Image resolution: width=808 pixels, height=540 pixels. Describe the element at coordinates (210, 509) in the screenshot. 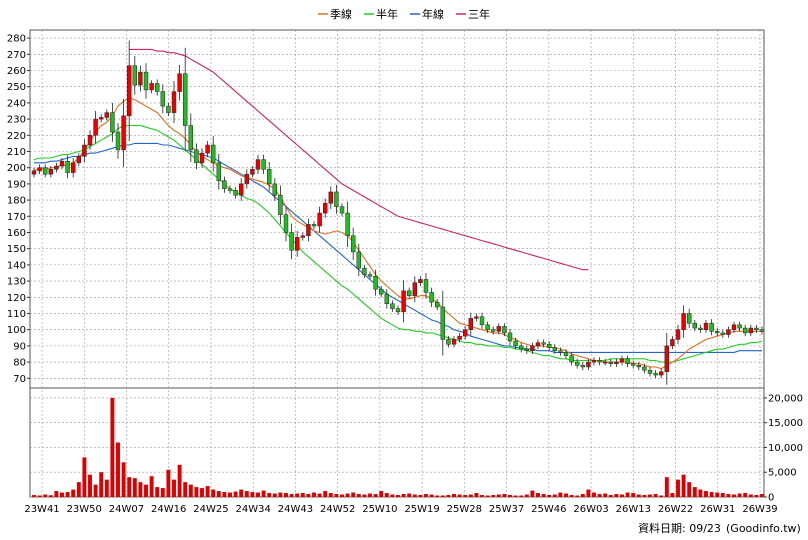

I see `x-tick-label-24W25: 24W25` at that location.